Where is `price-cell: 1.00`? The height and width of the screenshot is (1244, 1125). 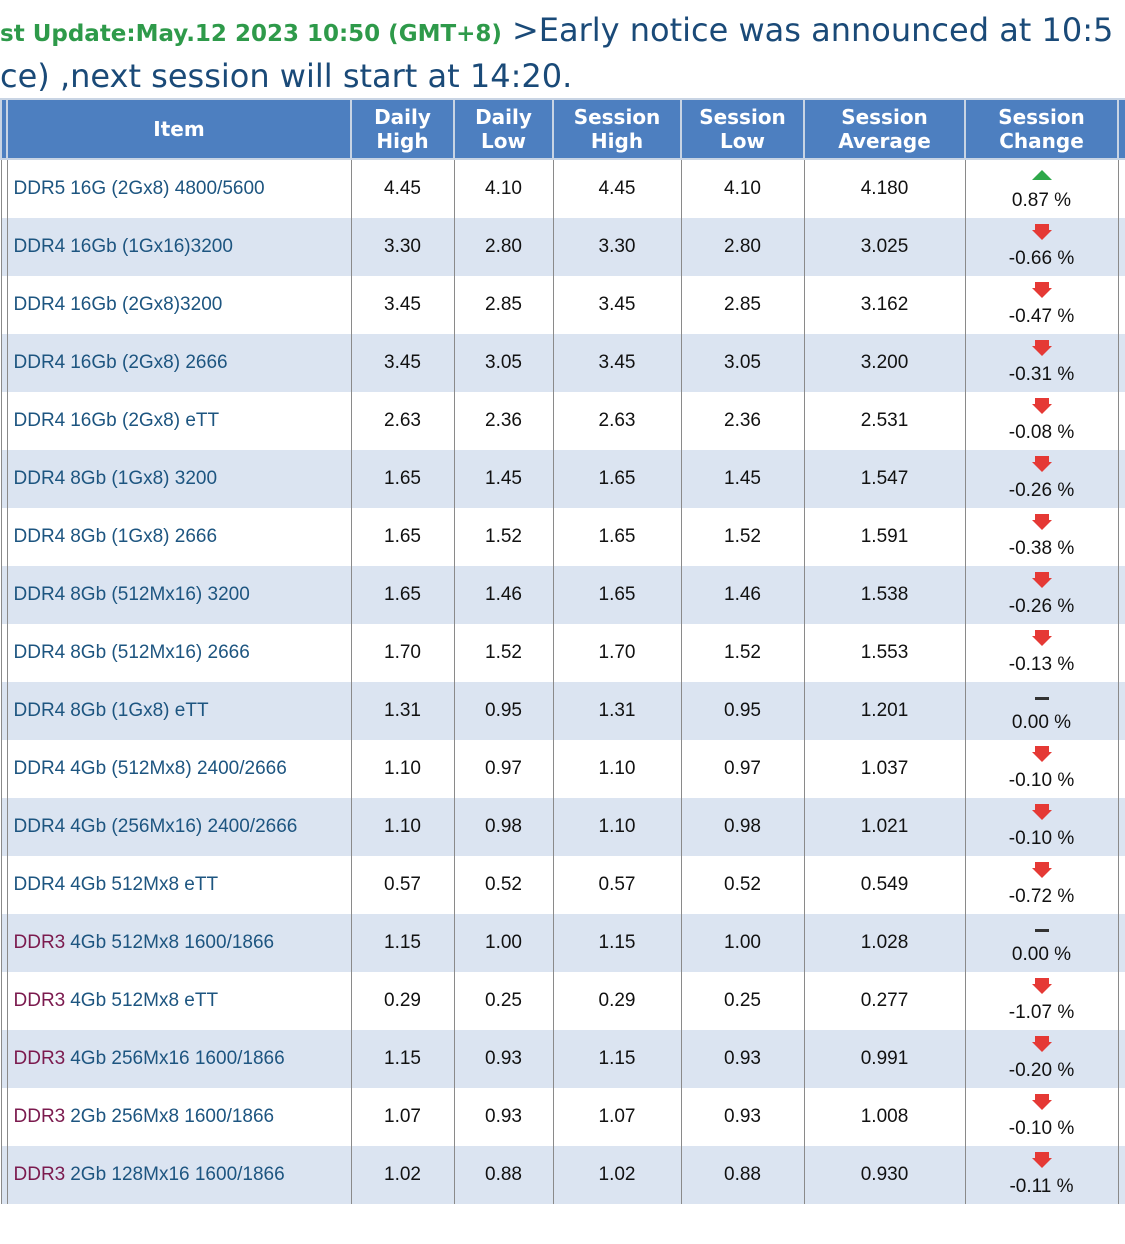 price-cell: 1.00 is located at coordinates (742, 943).